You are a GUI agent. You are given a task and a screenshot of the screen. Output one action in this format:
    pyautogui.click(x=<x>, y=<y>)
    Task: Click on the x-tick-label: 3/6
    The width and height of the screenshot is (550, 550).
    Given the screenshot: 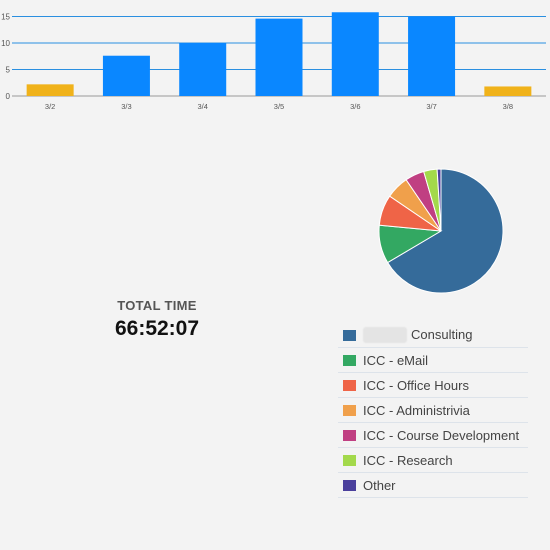 What is the action you would take?
    pyautogui.click(x=355, y=106)
    